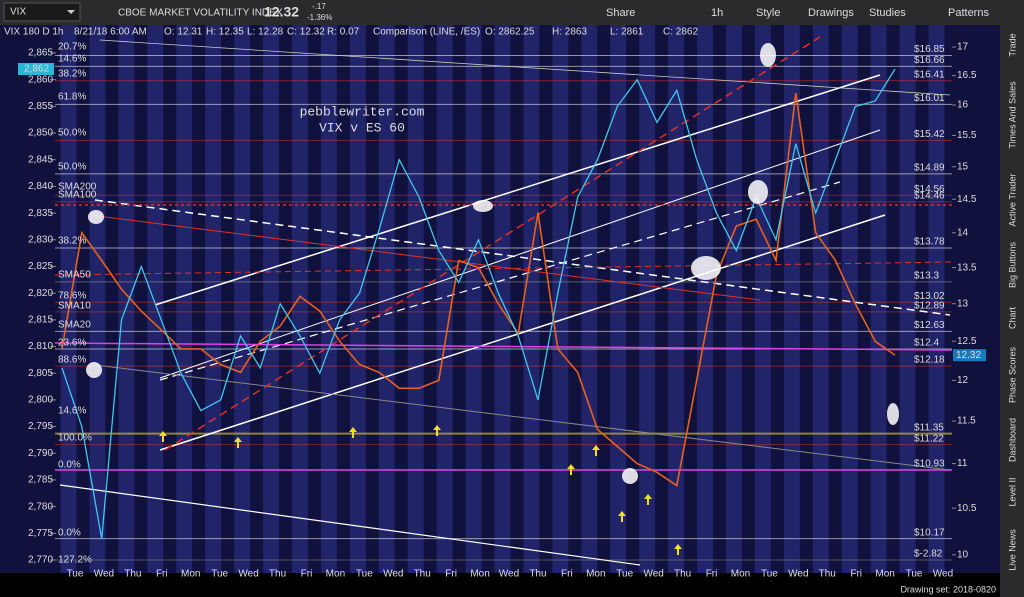  I want to click on side-tab: Big Buttons, so click(1012, 264).